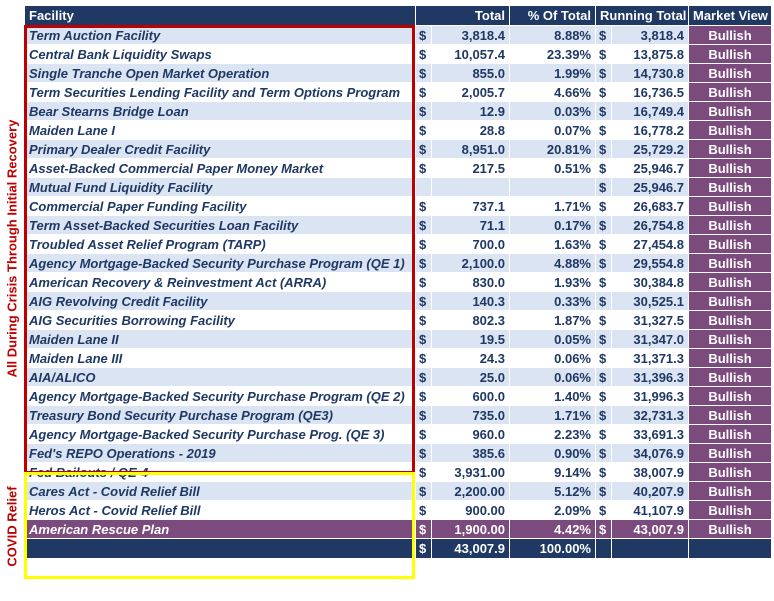 The image size is (774, 601). Describe the element at coordinates (470, 92) in the screenshot. I see `total-cell: 2,005.7` at that location.